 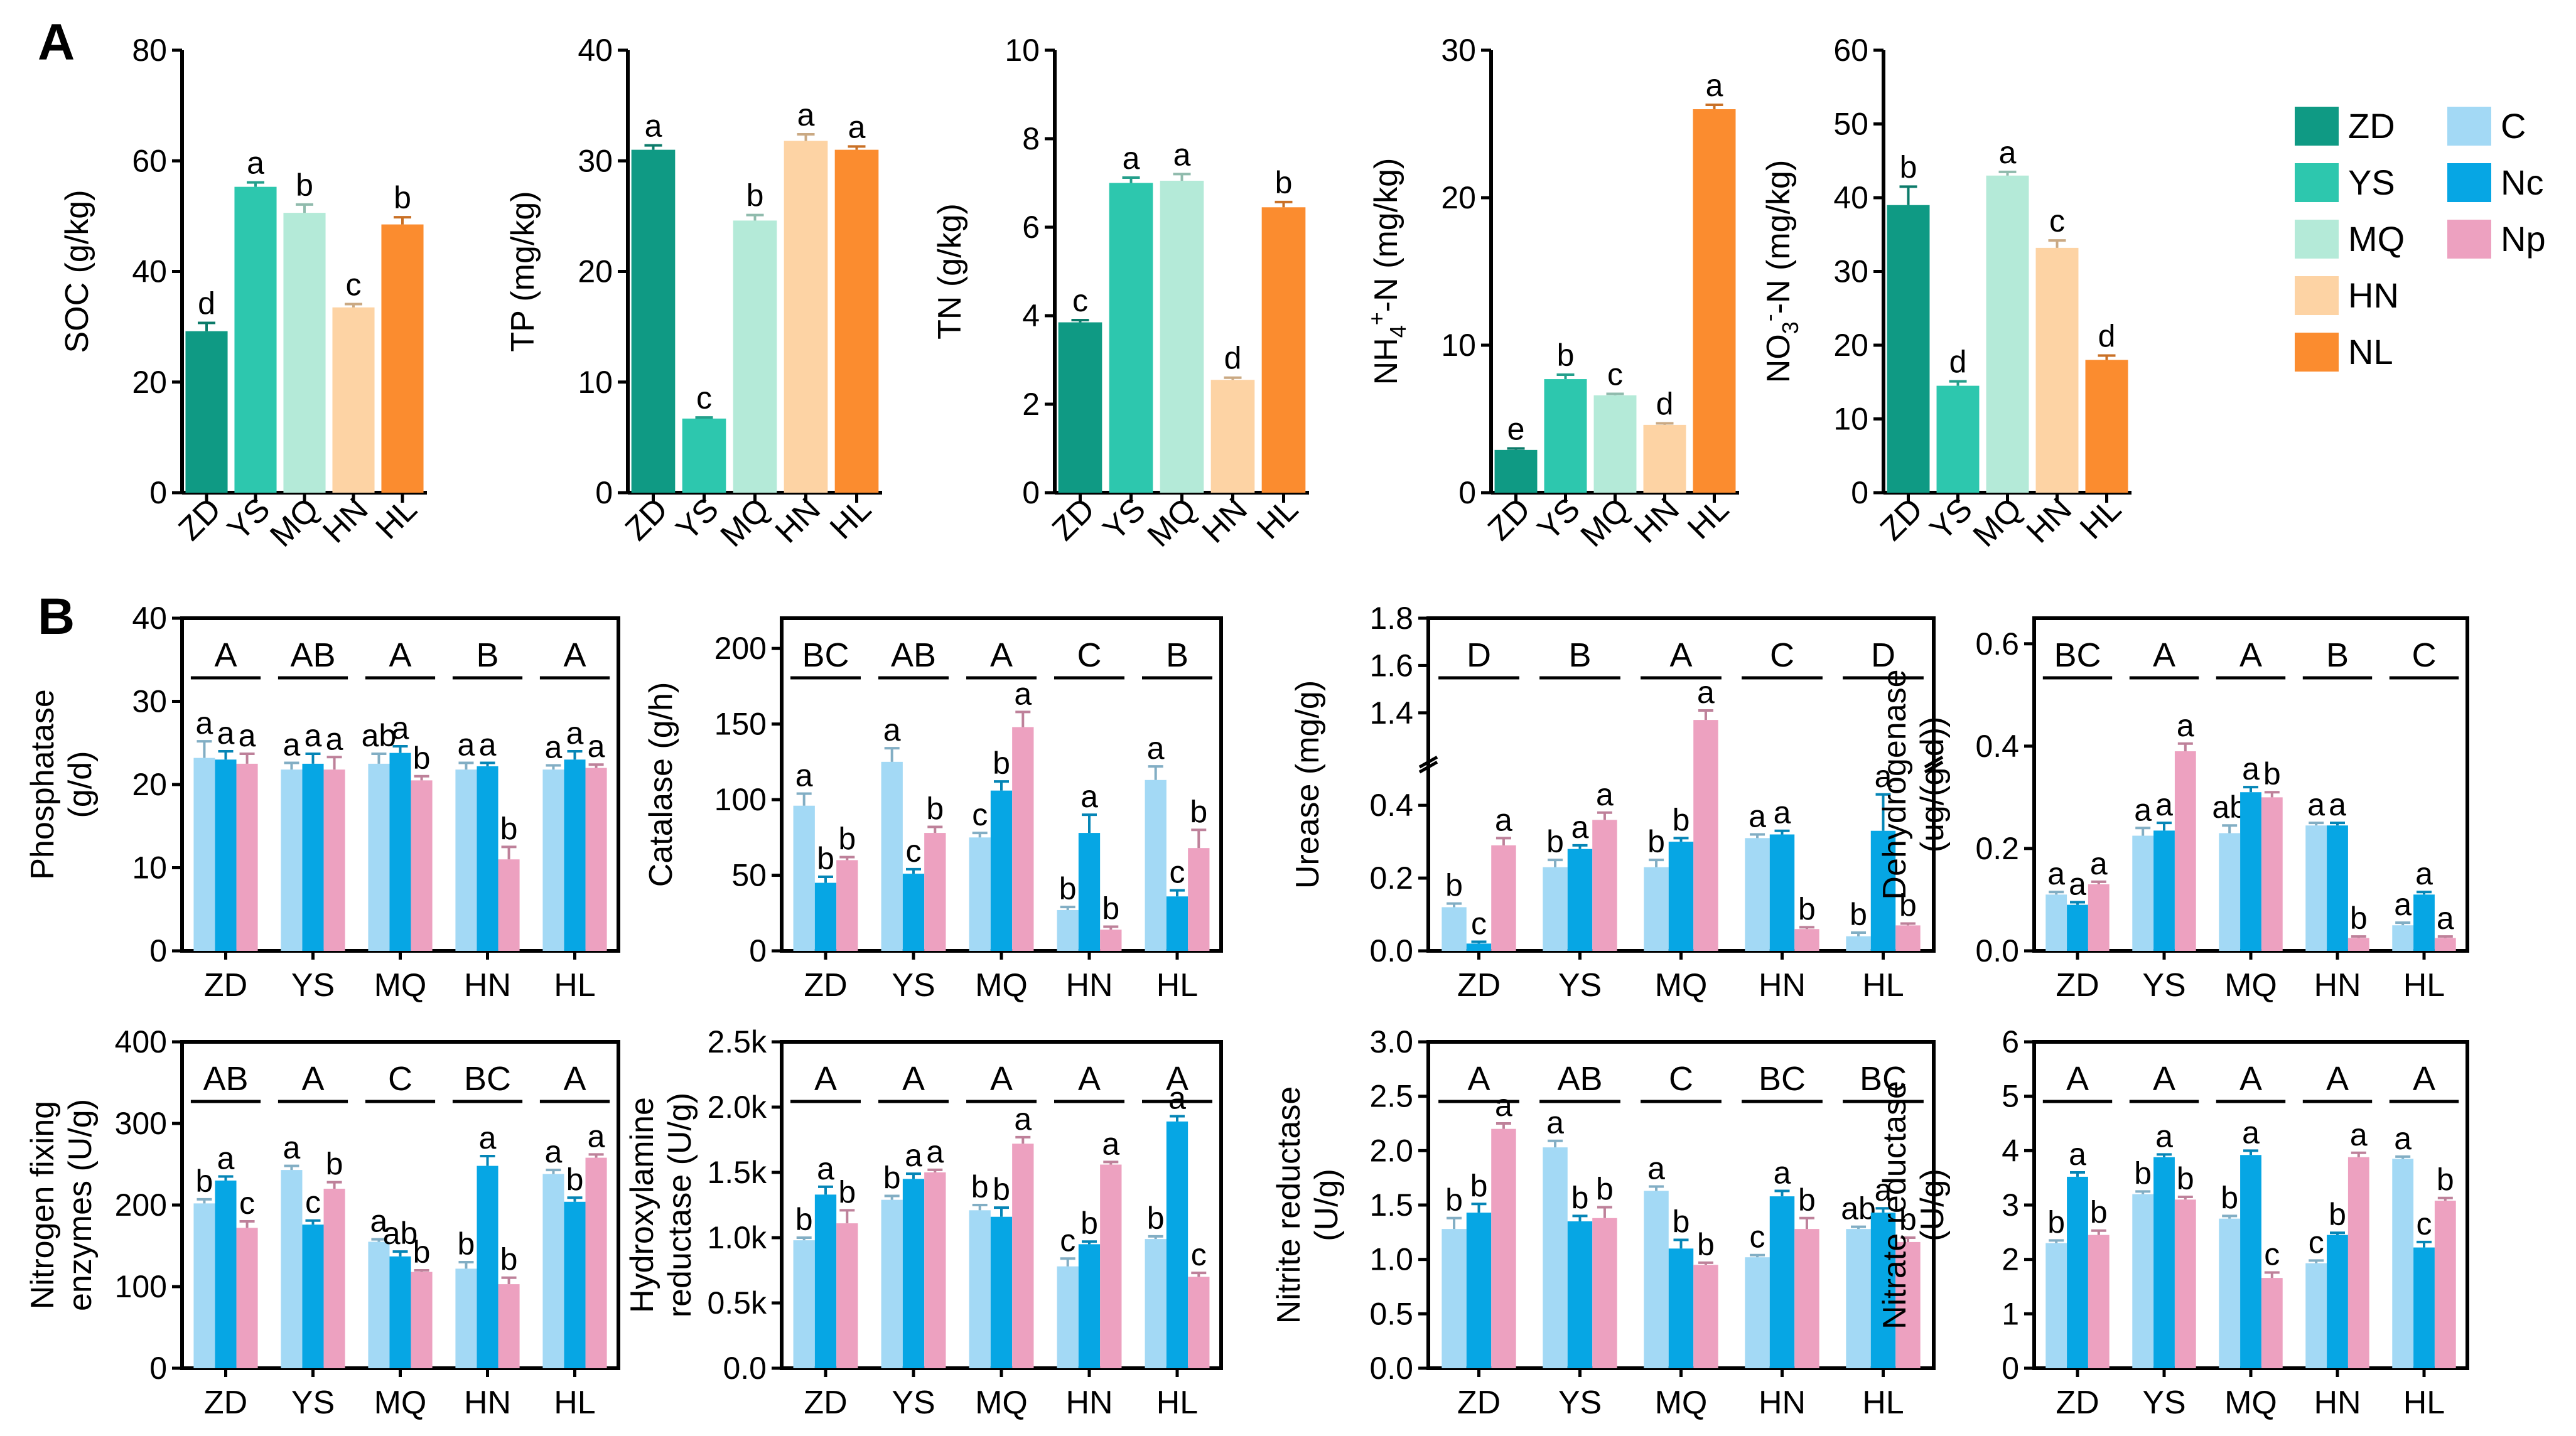 I want to click on legend-label: C, so click(x=2513, y=126).